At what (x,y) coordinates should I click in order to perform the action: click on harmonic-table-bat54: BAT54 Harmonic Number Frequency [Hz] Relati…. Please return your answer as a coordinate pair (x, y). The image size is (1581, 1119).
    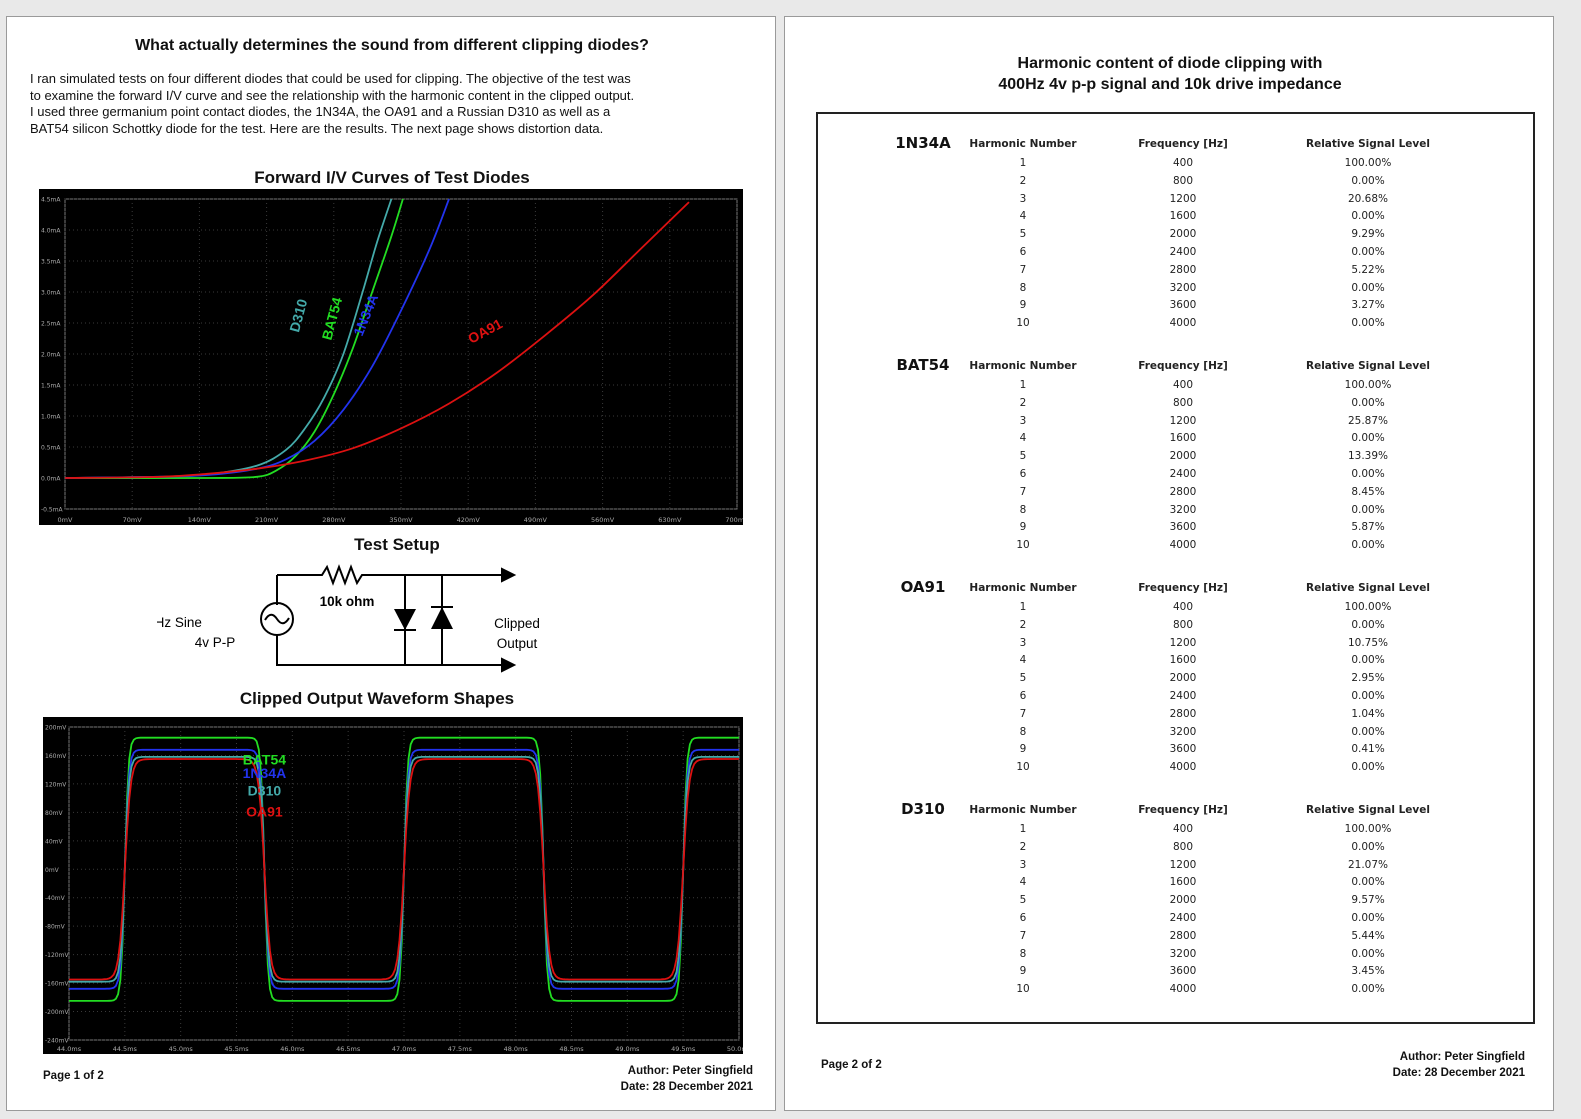
    Looking at the image, I should click on (1175, 461).